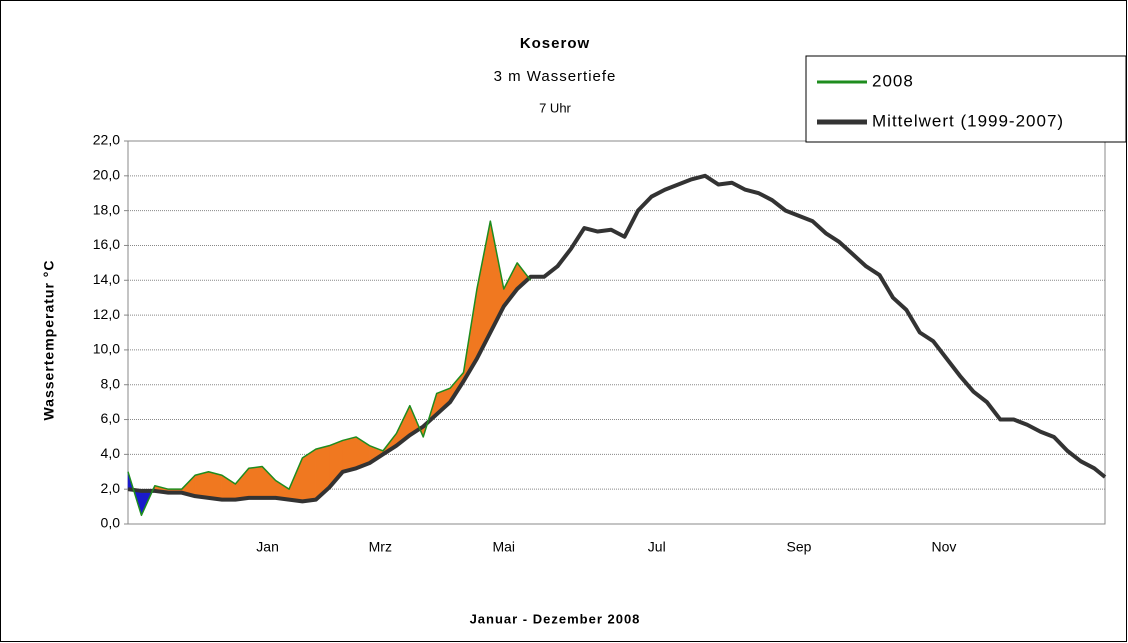 This screenshot has height=643, width=1128. Describe the element at coordinates (49, 339) in the screenshot. I see `y-axis-label: Wassertemperatur °C` at that location.